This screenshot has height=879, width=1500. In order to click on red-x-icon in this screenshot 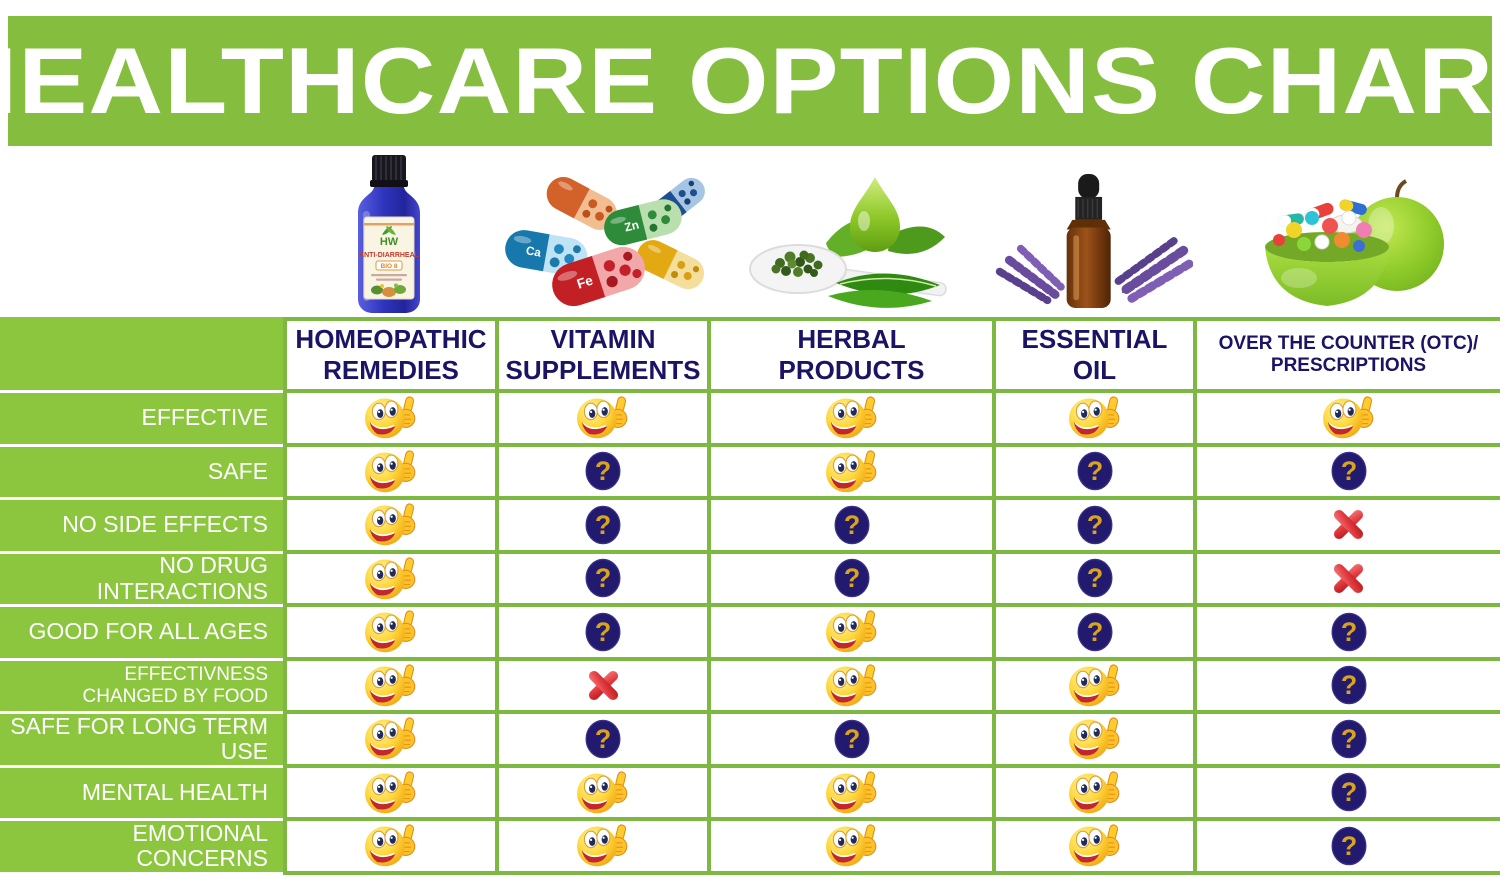, I will do `click(1348, 525)`.